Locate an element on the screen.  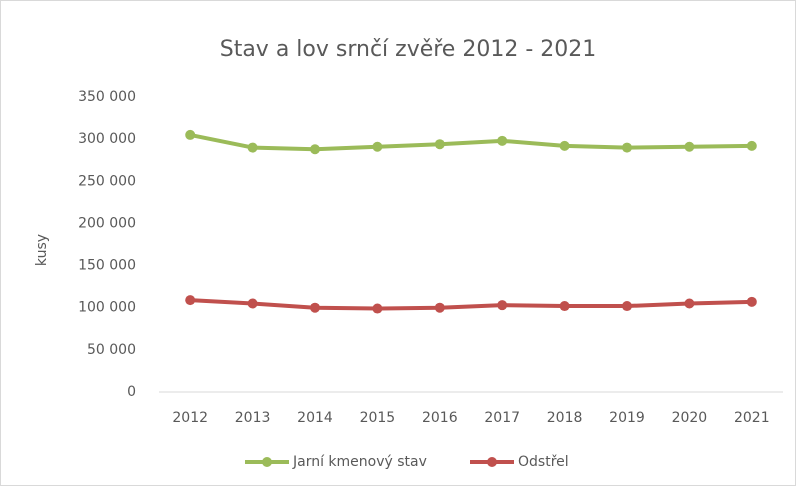
chart-title: Stav a lov srnčí zvěře 2012 - 2021 is located at coordinates (408, 49).